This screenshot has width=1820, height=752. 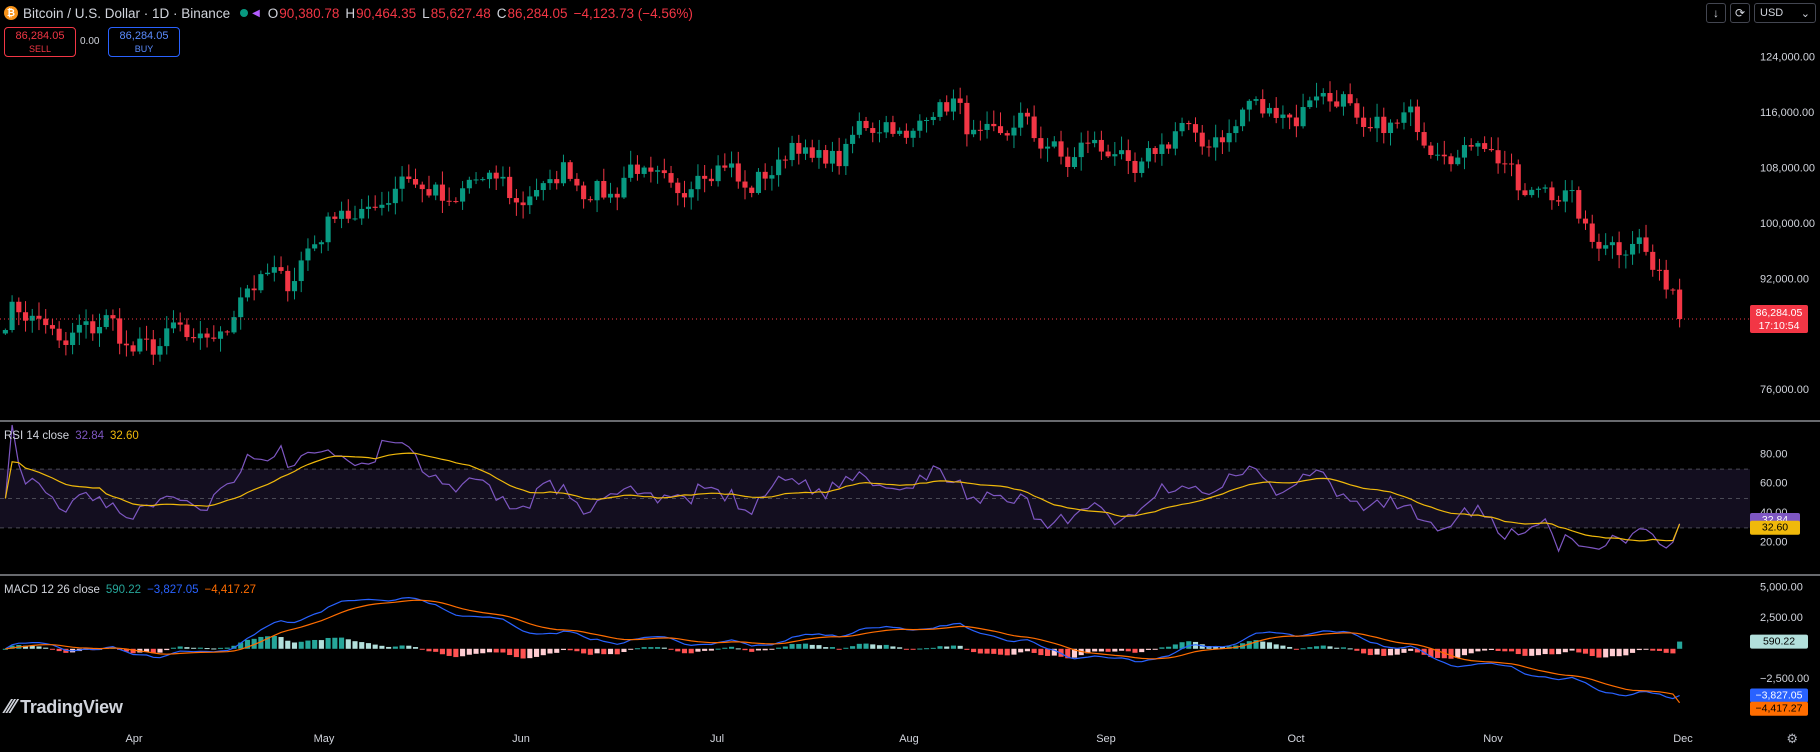 What do you see at coordinates (1787, 168) in the screenshot?
I see `price-tick-label: 108,000.00` at bounding box center [1787, 168].